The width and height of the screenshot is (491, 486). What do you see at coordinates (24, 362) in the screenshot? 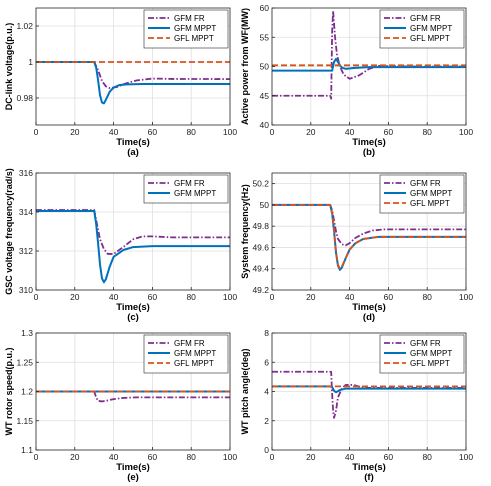
I see `y-tick-label: 1.25` at bounding box center [24, 362].